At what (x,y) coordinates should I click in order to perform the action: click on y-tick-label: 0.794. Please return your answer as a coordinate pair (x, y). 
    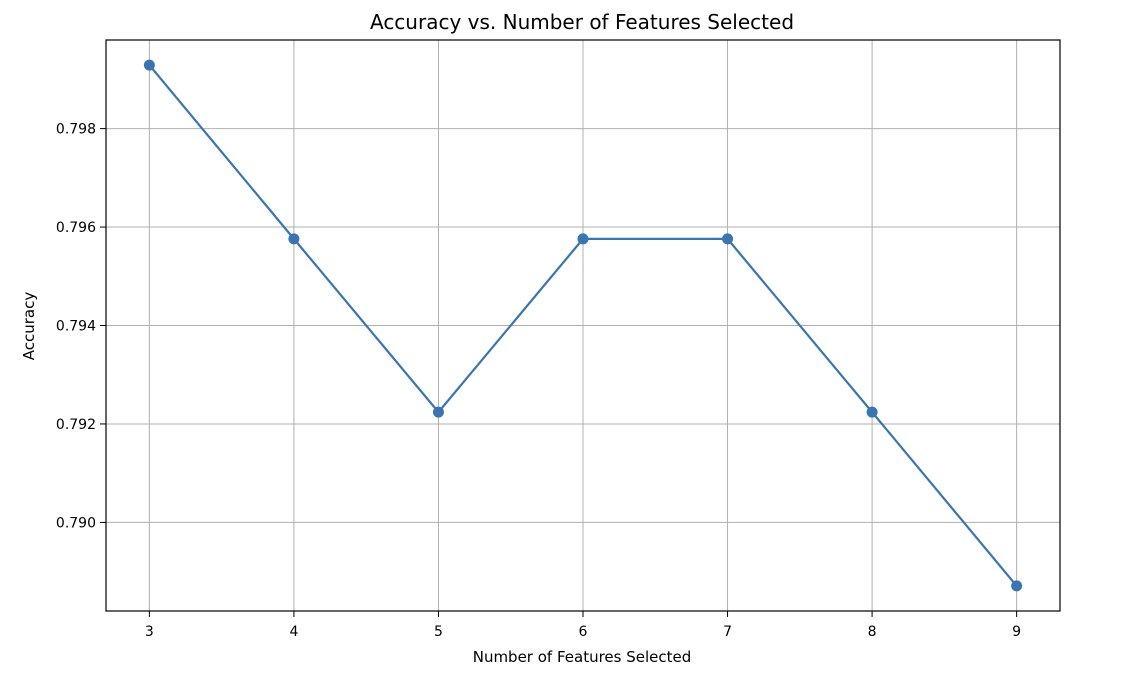
    Looking at the image, I should click on (76, 327).